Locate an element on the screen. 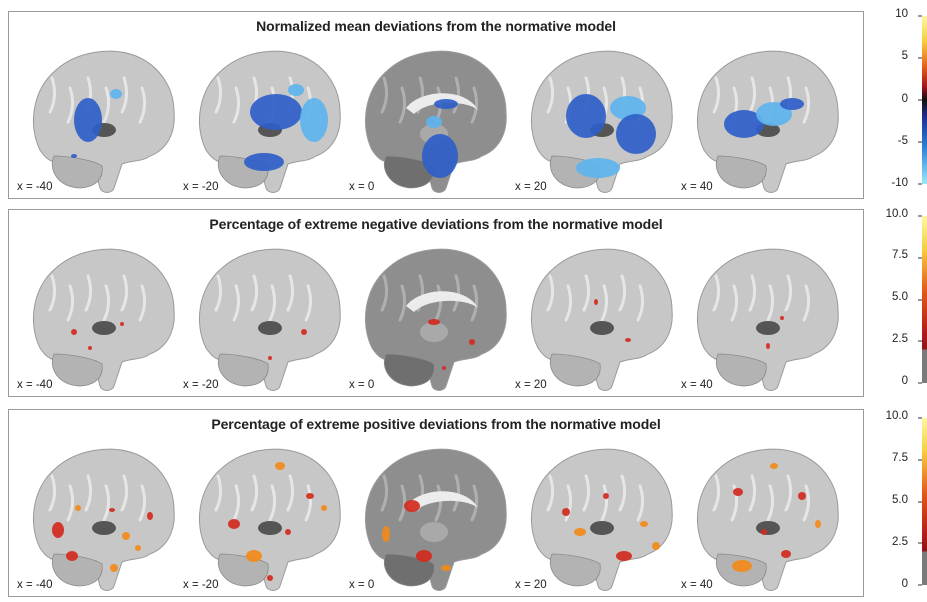 The width and height of the screenshot is (927, 602). colorbar-tick: 10 is located at coordinates (901, 14).